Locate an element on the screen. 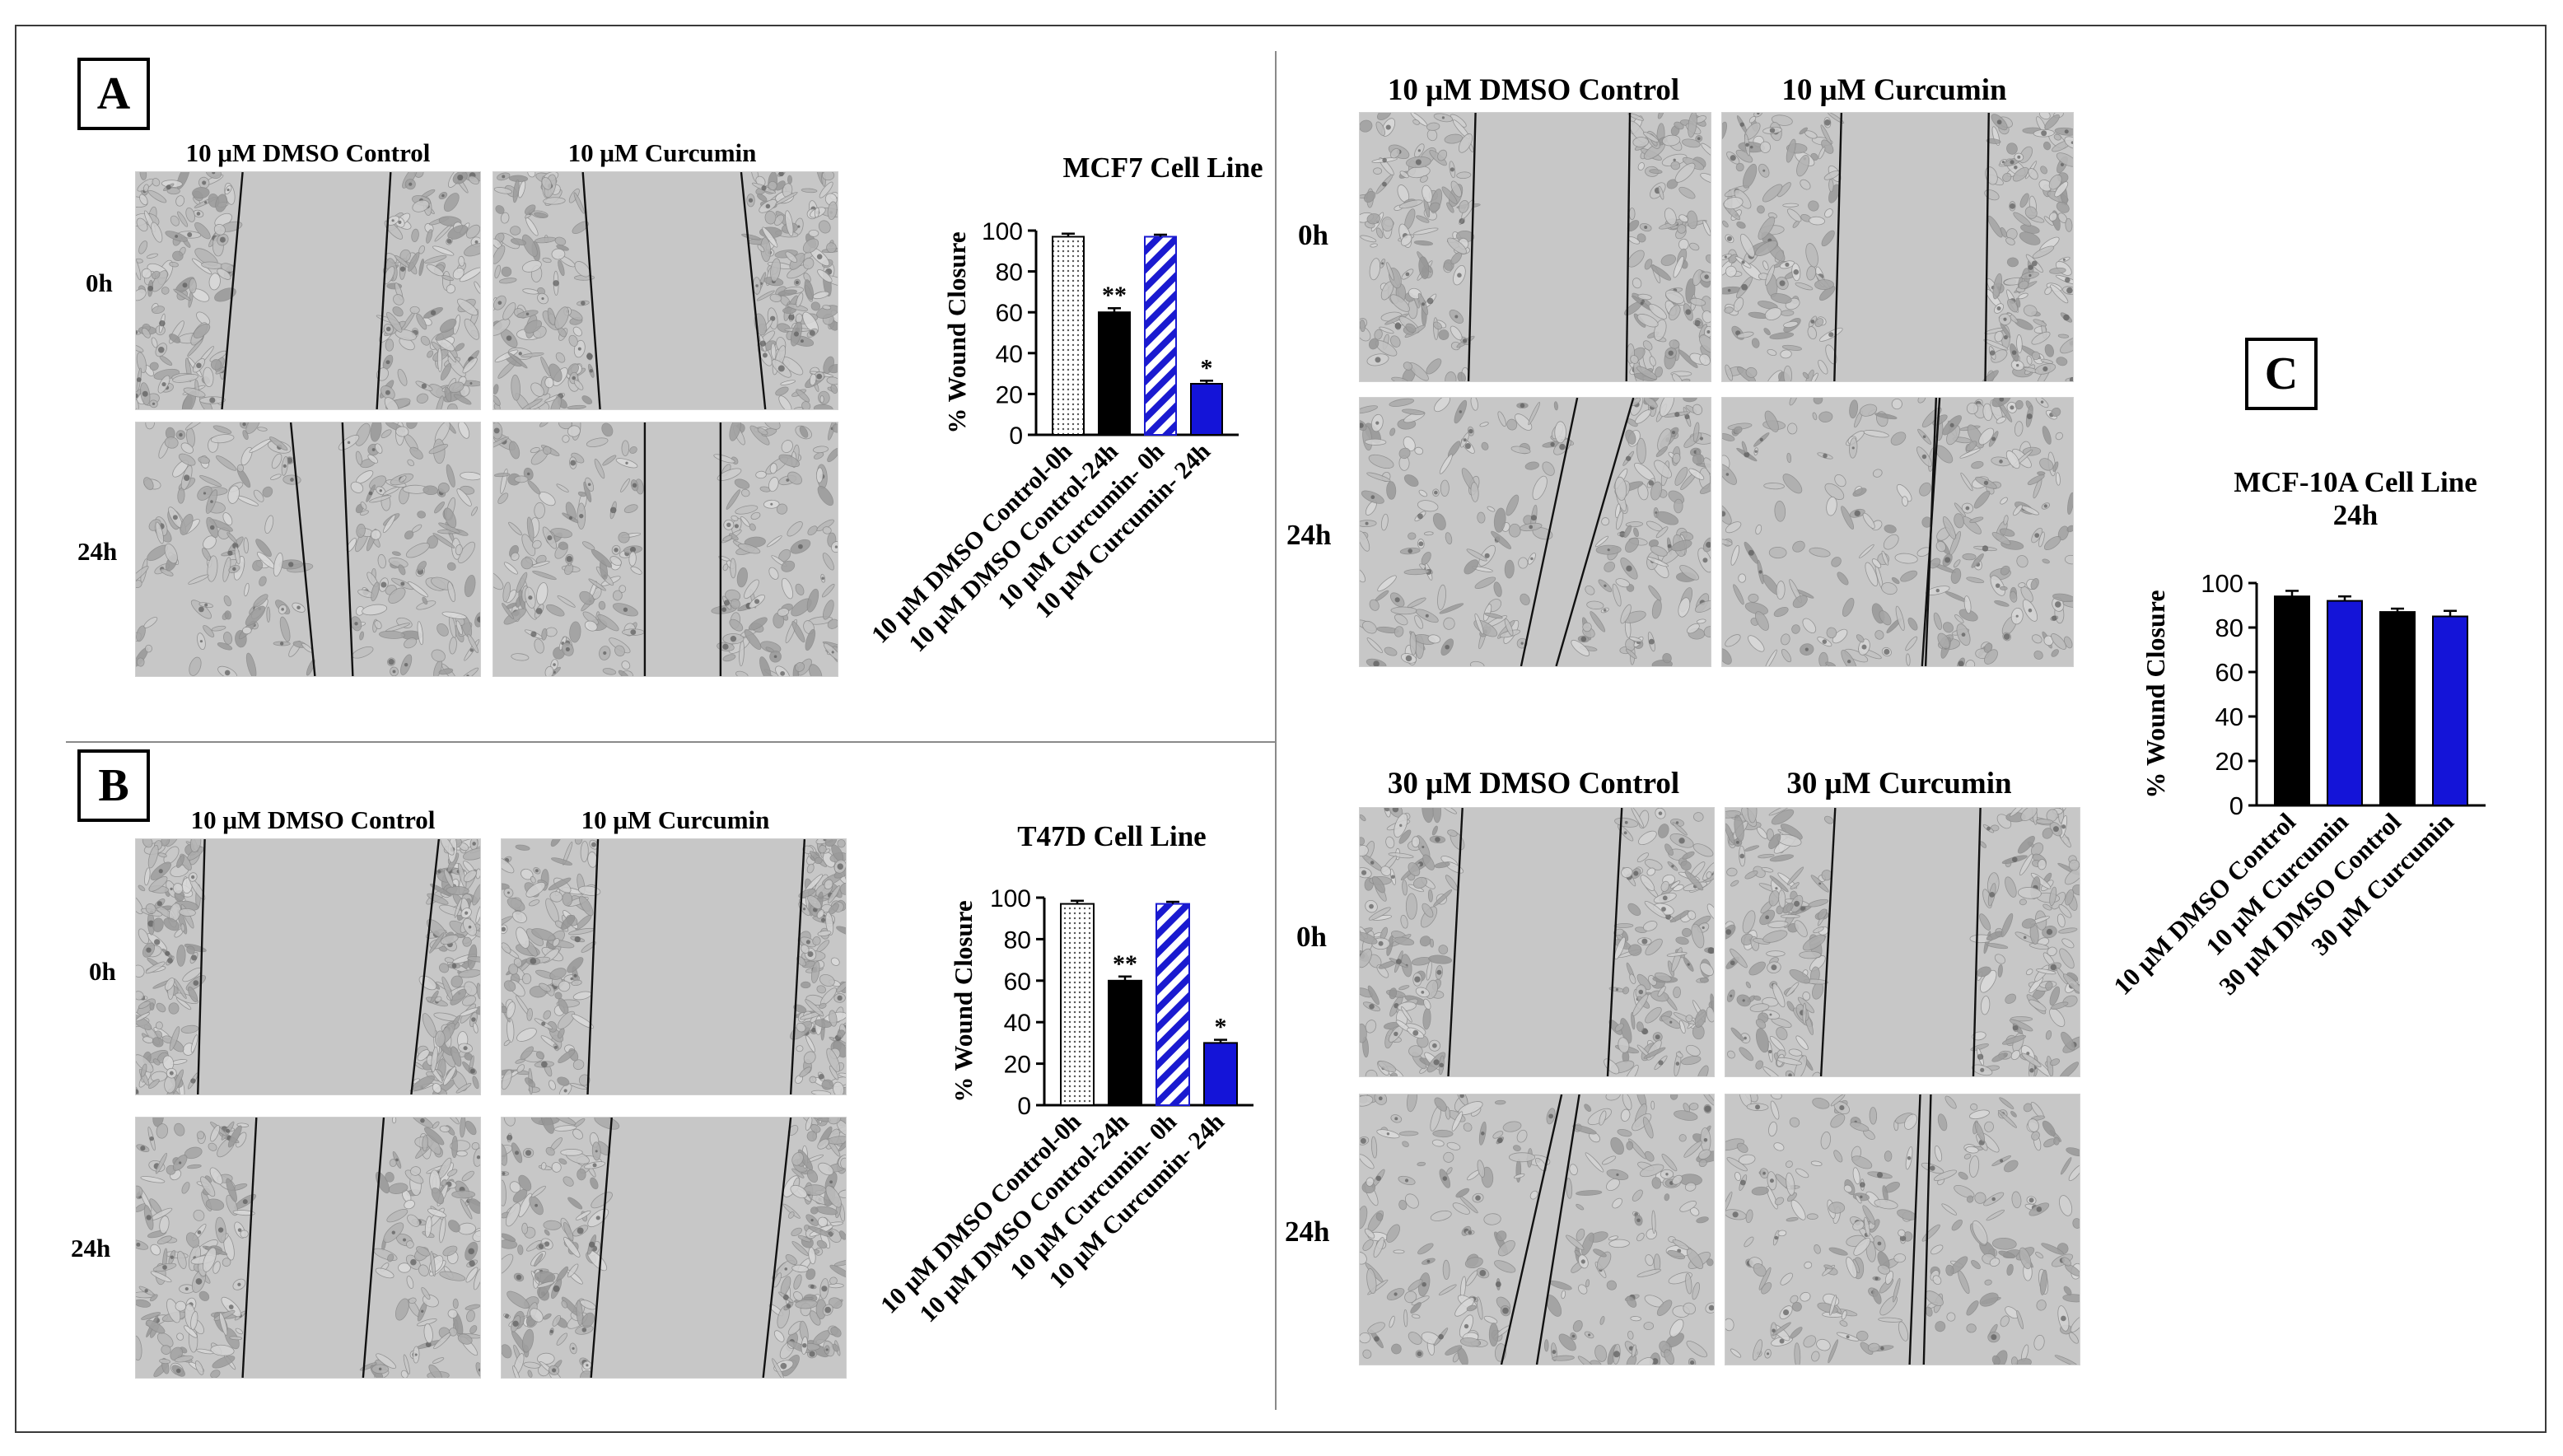 The width and height of the screenshot is (2563, 1456). chart-c-title: MCF-10A Cell Line 24h is located at coordinates (2355, 499).